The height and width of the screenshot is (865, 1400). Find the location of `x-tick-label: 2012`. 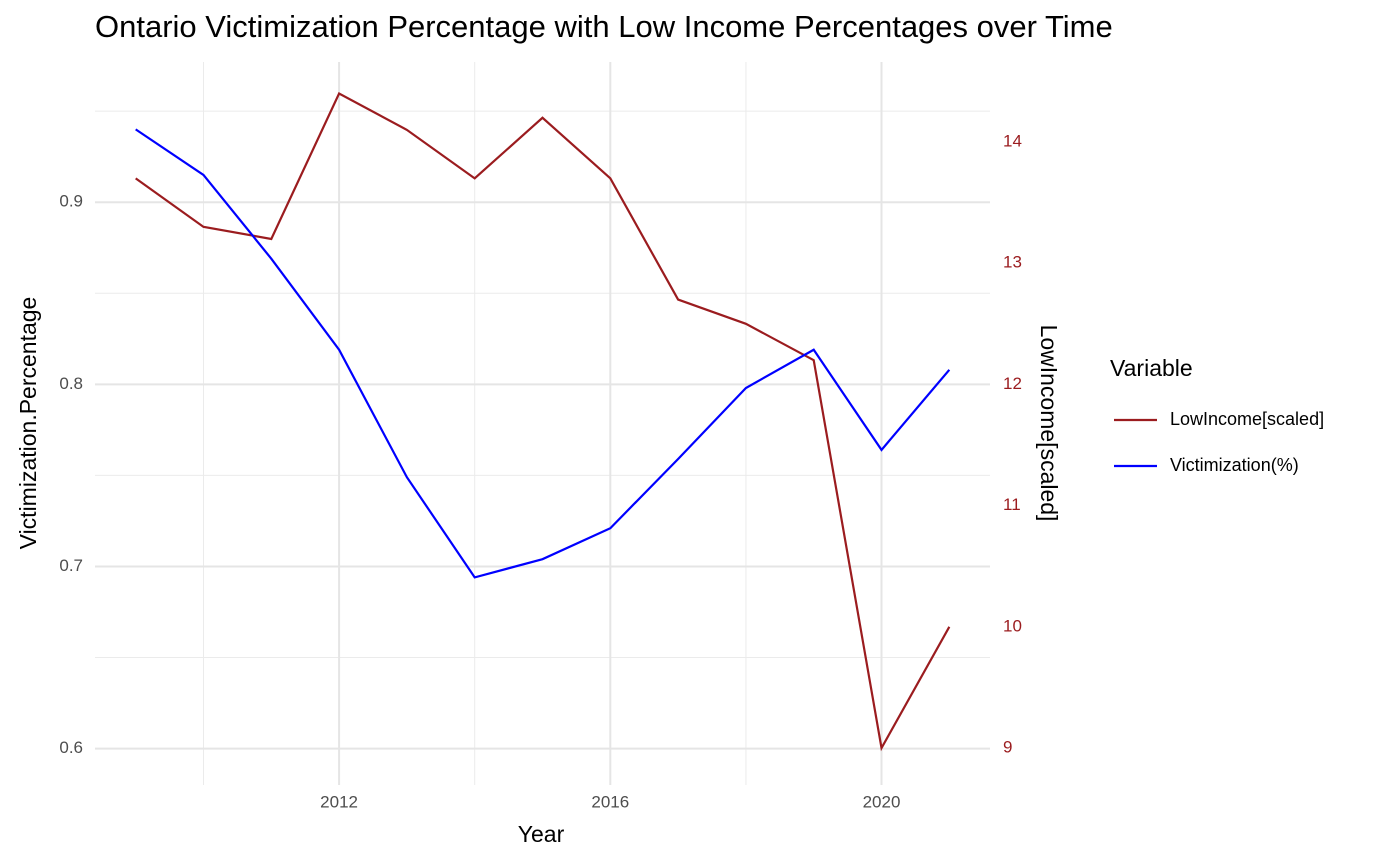

x-tick-label: 2012 is located at coordinates (339, 801).